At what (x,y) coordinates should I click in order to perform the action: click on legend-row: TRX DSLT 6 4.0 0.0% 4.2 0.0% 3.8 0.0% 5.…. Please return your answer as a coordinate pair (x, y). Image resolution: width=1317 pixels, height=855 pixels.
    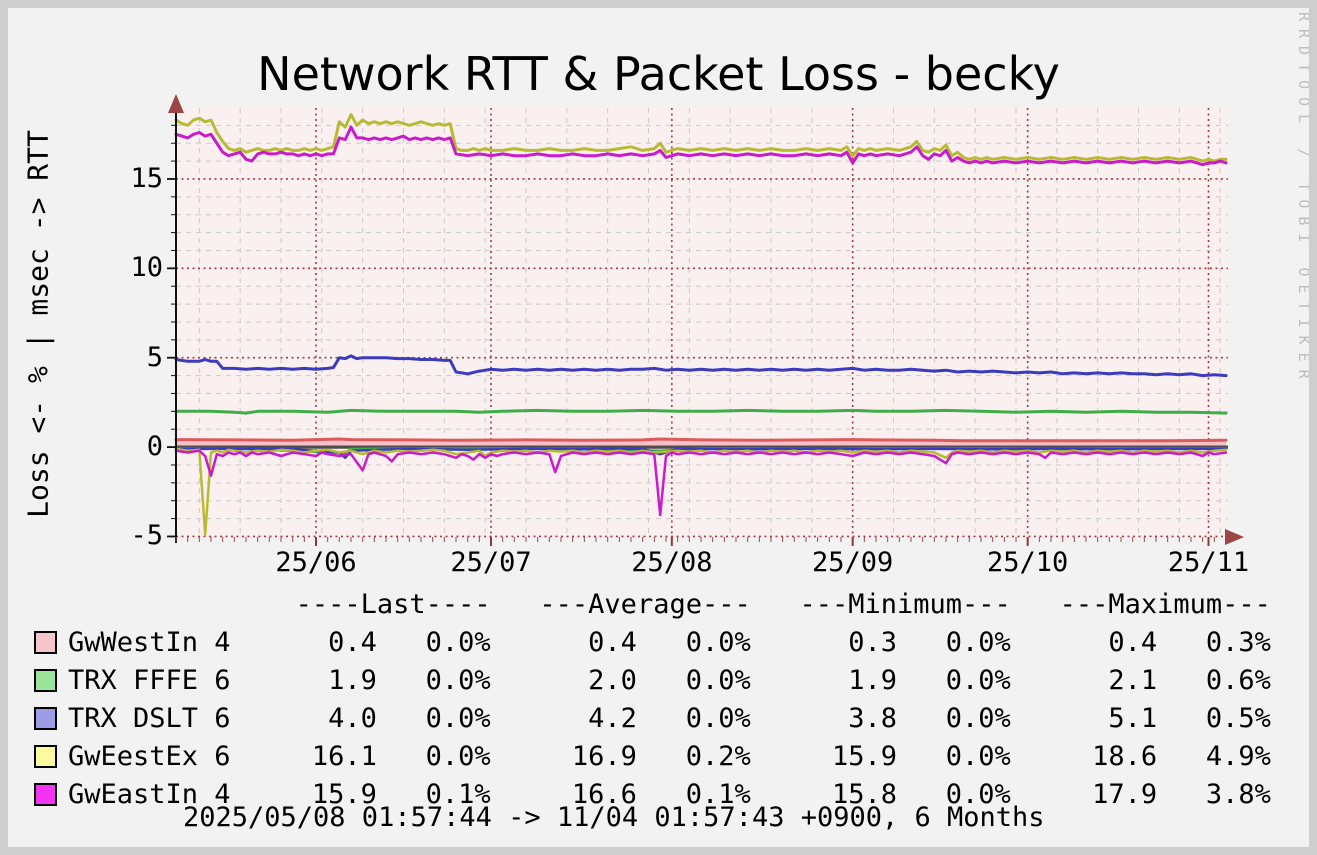
    Looking at the image, I should click on (669, 718).